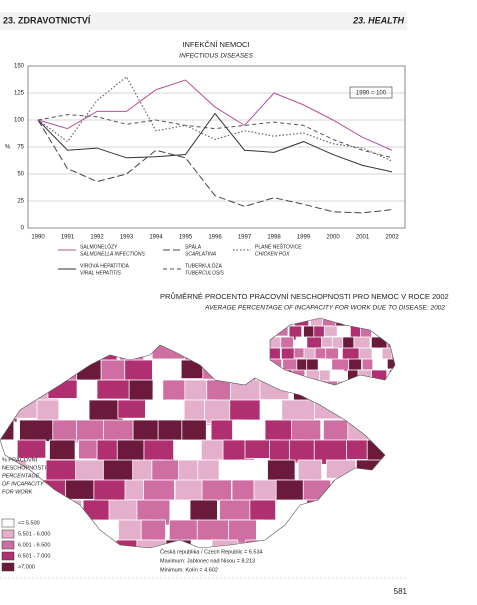 This screenshot has height=605, width=477. Describe the element at coordinates (392, 238) in the screenshot. I see `x-tick-label: 2002` at that location.